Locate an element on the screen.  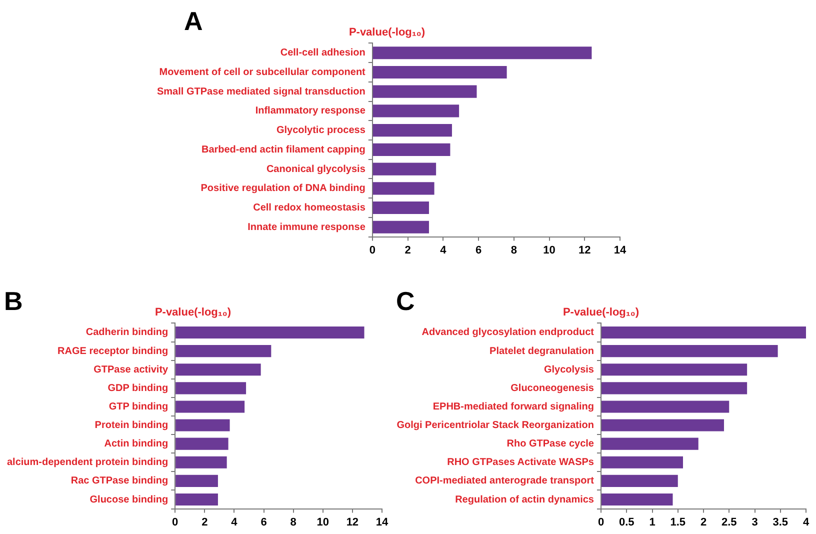
y-tick-label: Movement of cell or subcellular component is located at coordinates (262, 72).